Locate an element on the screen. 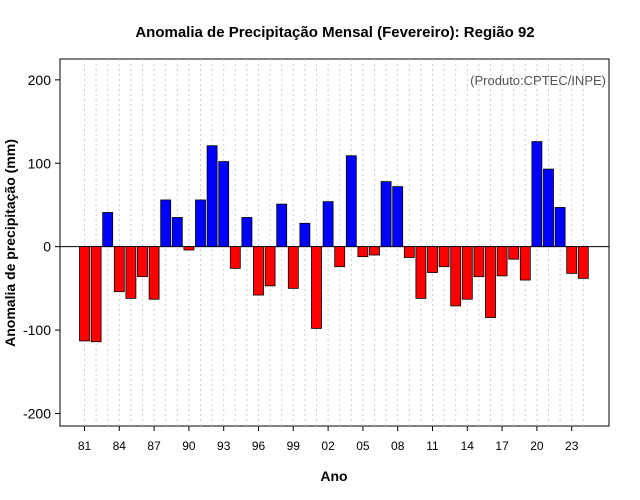 The height and width of the screenshot is (500, 640). bar-1991 is located at coordinates (200, 223).